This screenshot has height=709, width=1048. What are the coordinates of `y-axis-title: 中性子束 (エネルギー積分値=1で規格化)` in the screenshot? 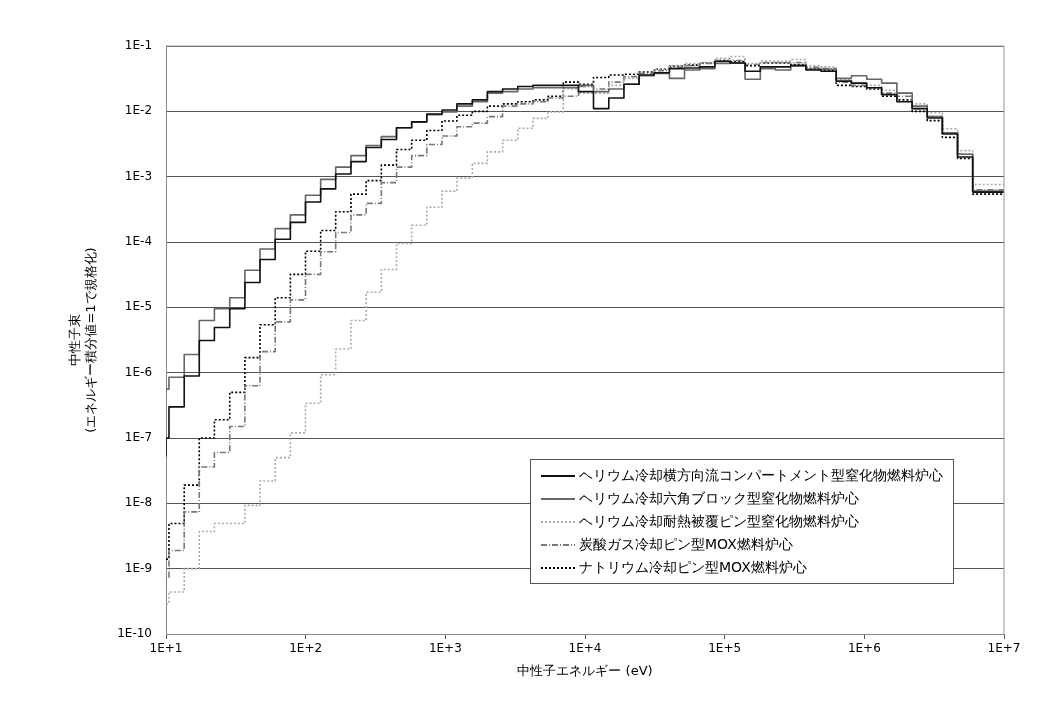 It's located at (82, 340).